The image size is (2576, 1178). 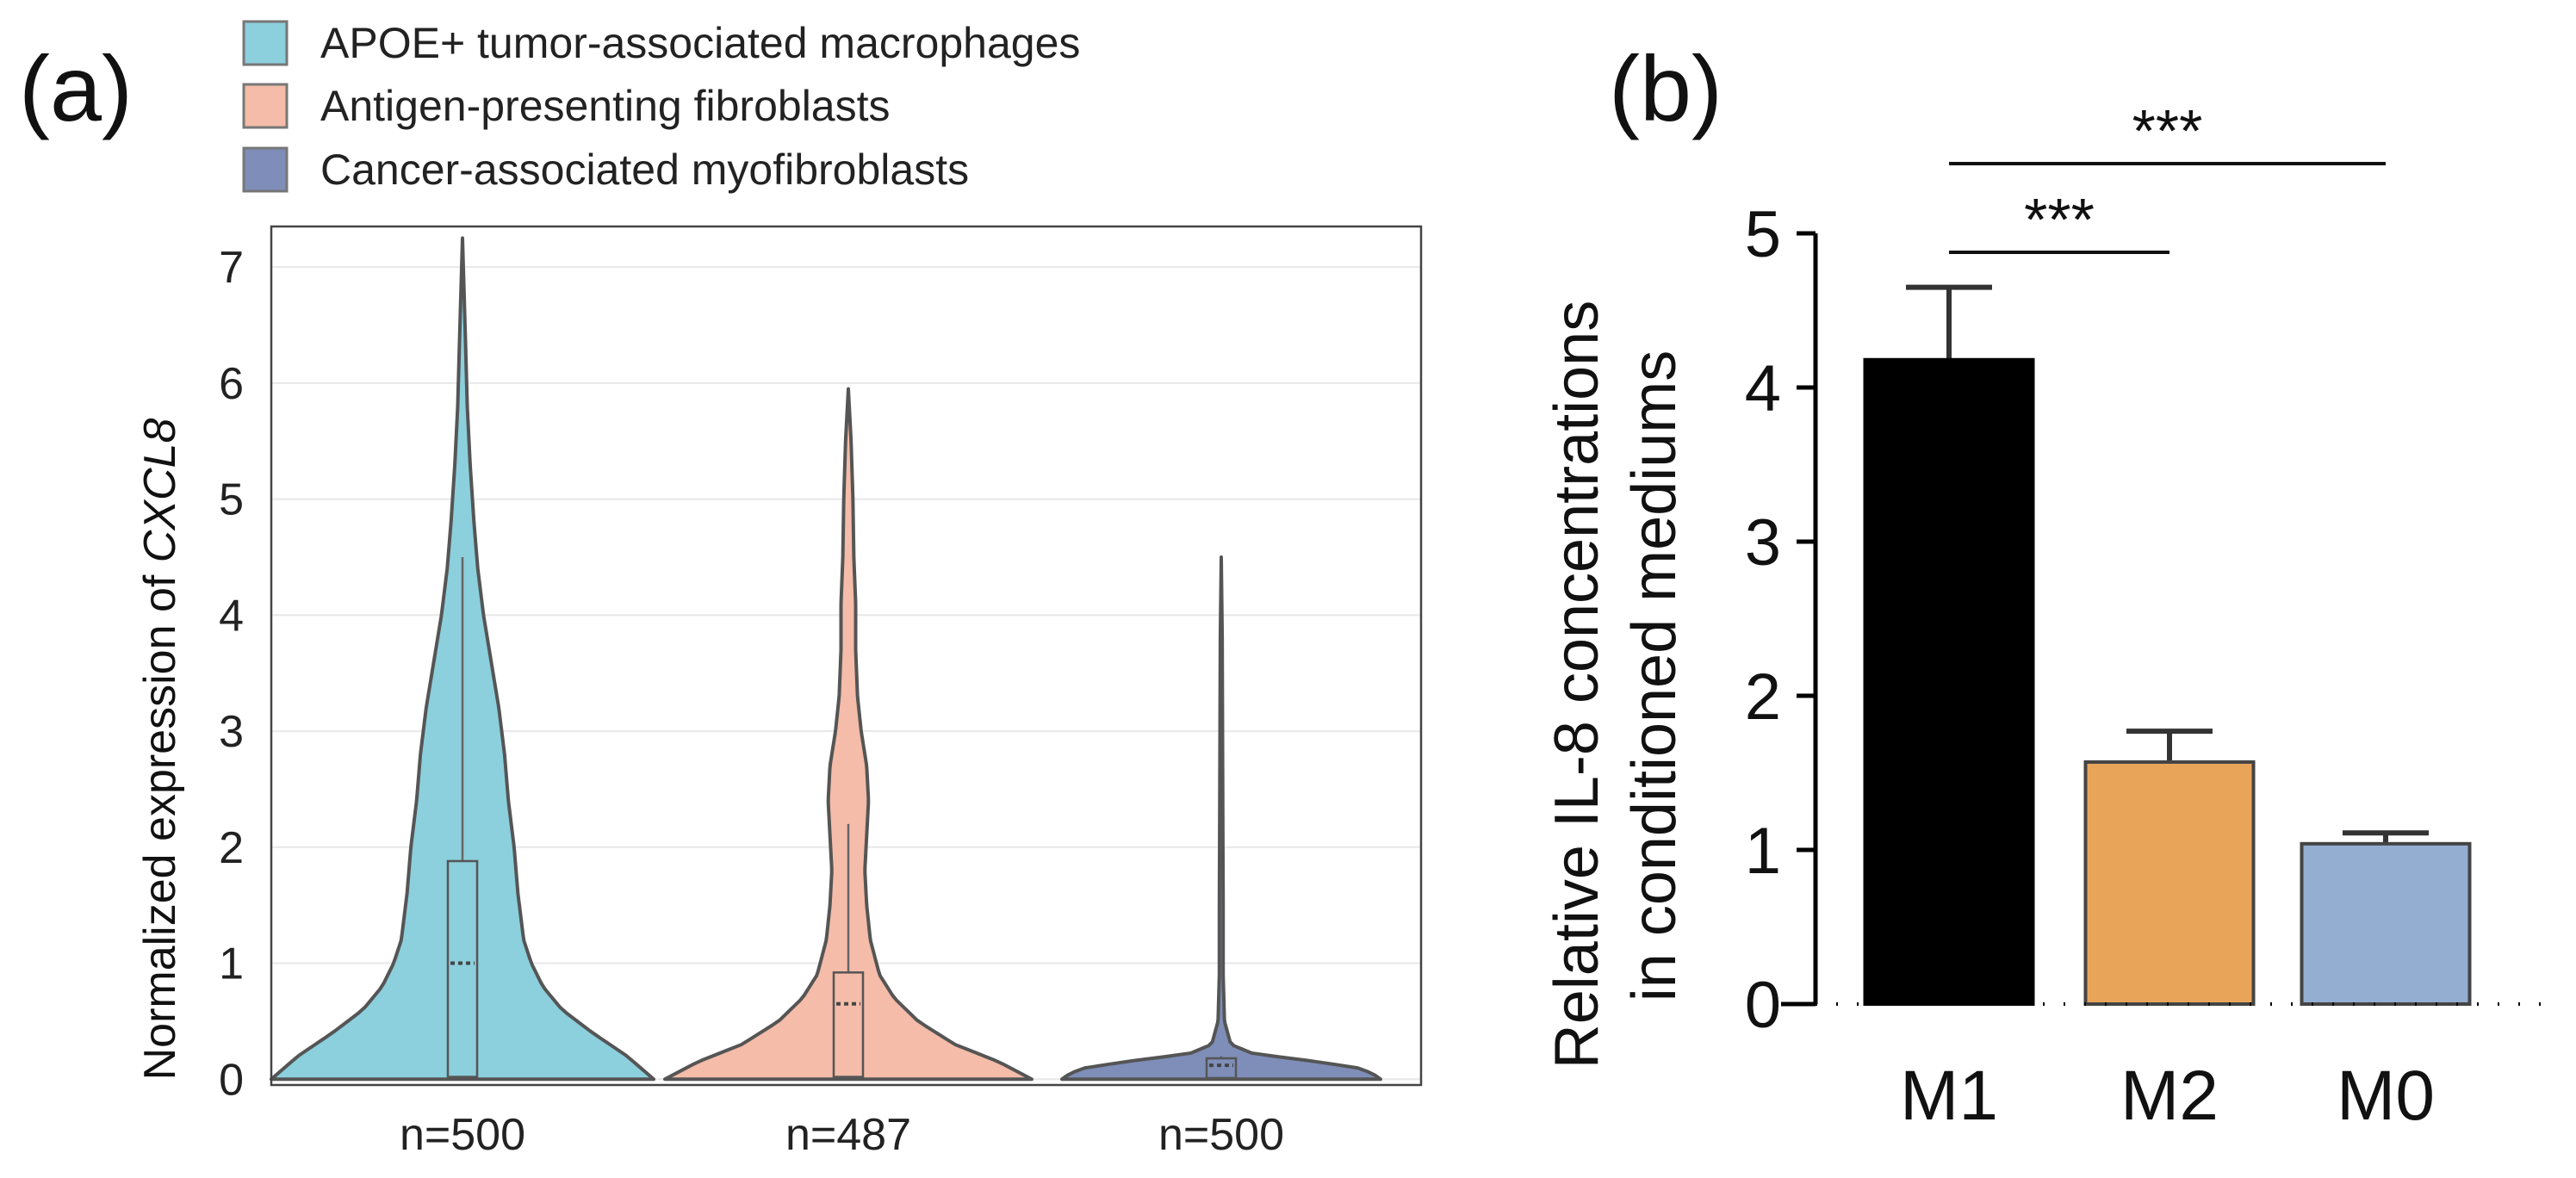 What do you see at coordinates (1654, 676) in the screenshot?
I see `panel-b-ylabel-line2: in conditioned mediums` at bounding box center [1654, 676].